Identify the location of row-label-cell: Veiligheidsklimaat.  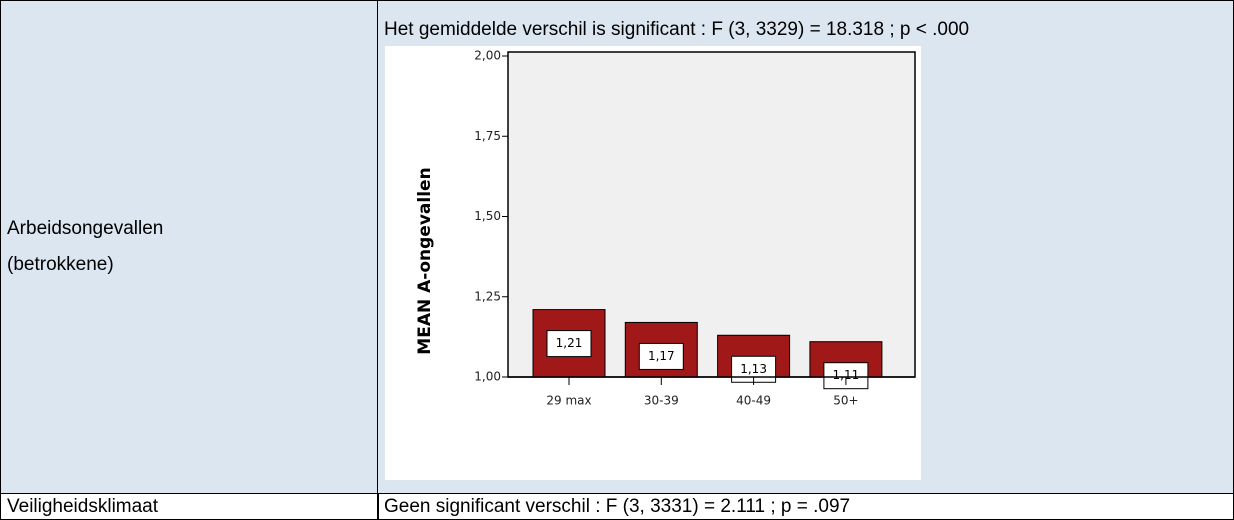
(189, 506).